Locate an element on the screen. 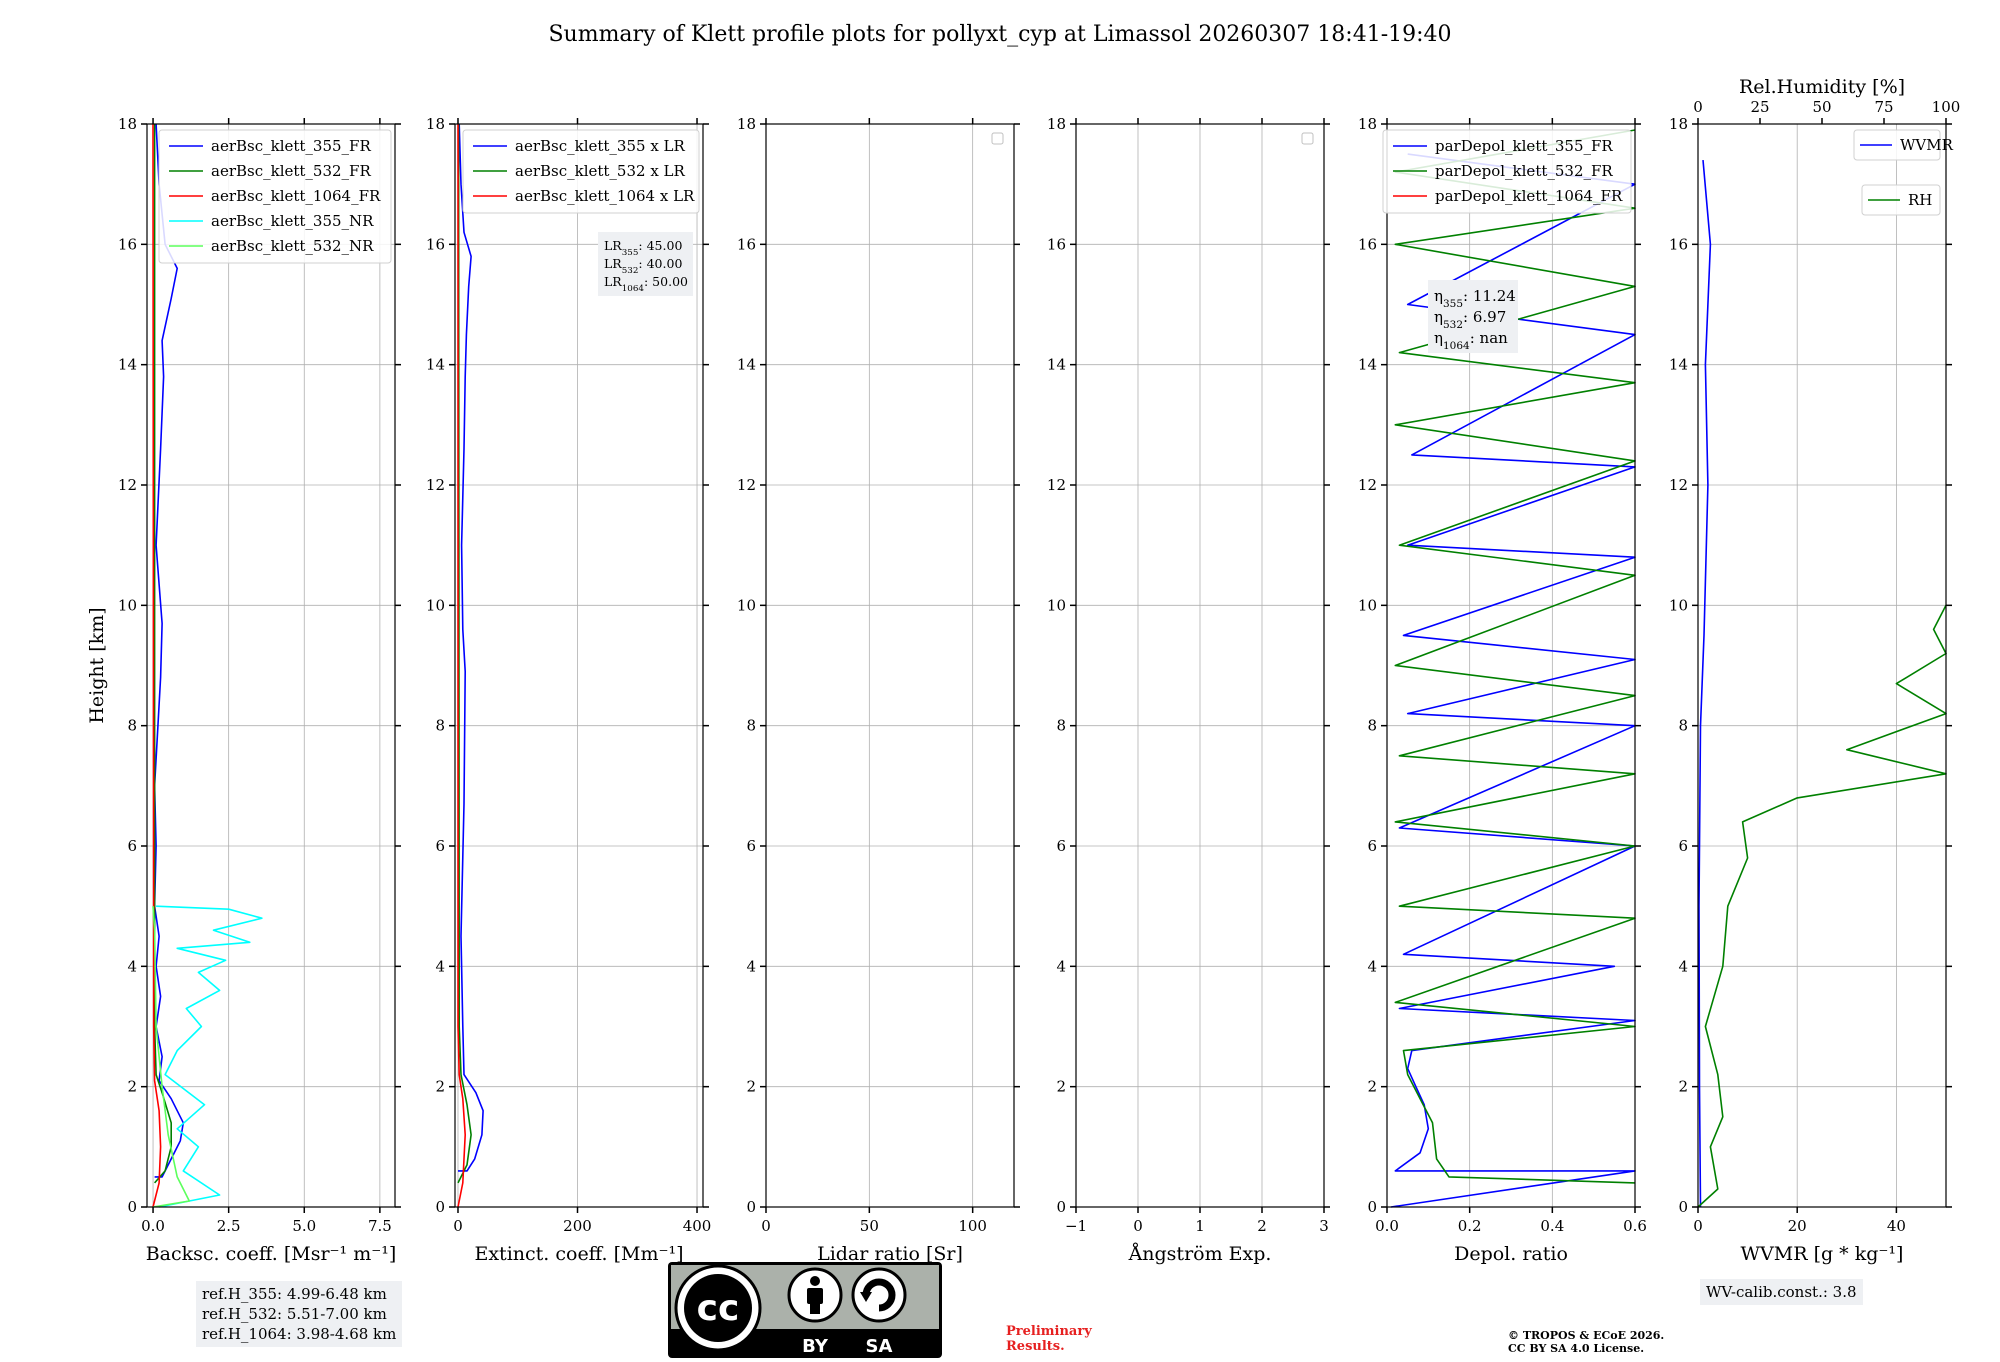 The image size is (2000, 1362). annotation-box is located at coordinates (1473, 316).